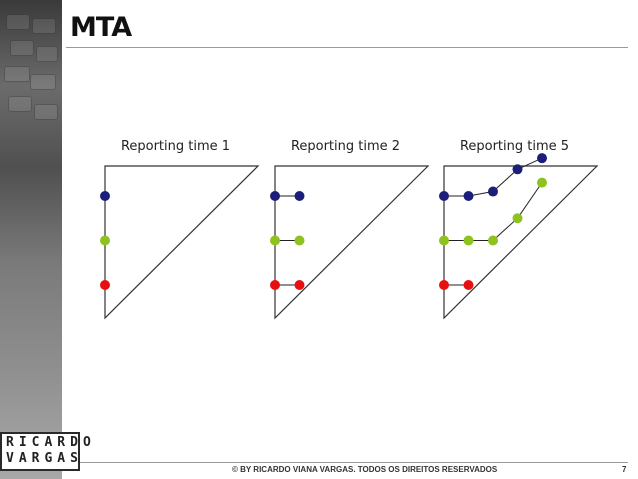  What do you see at coordinates (354, 462) in the screenshot?
I see `footer-divider` at bounding box center [354, 462].